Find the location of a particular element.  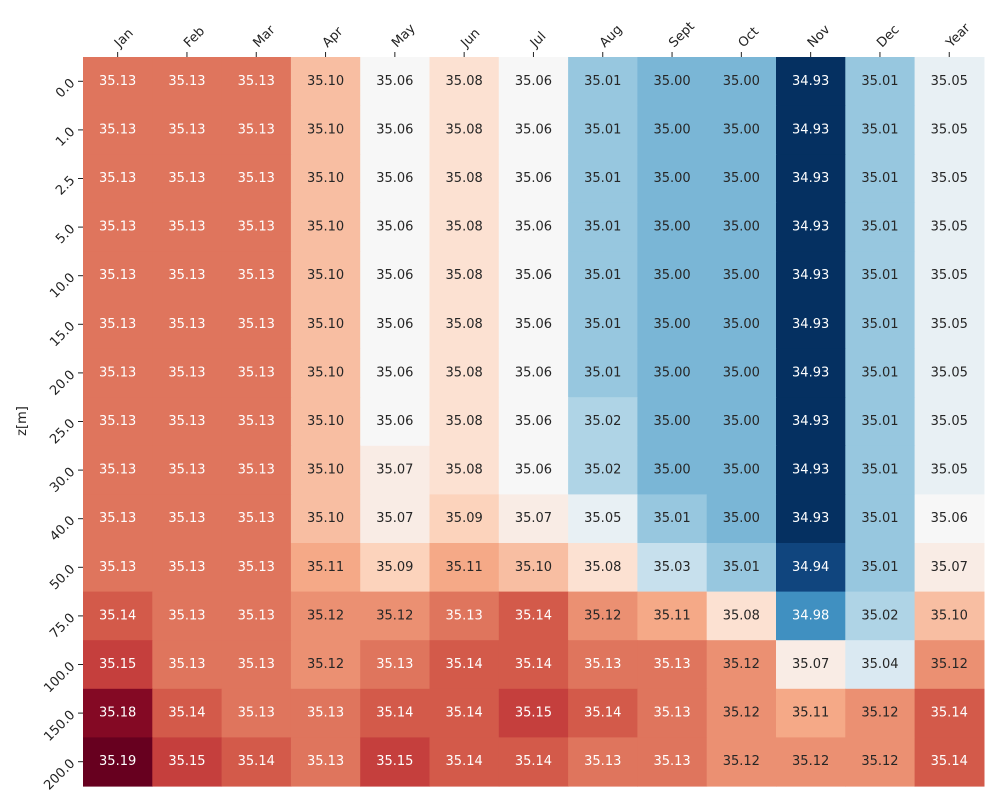

y-tick-label: 15.0 is located at coordinates (62, 334).